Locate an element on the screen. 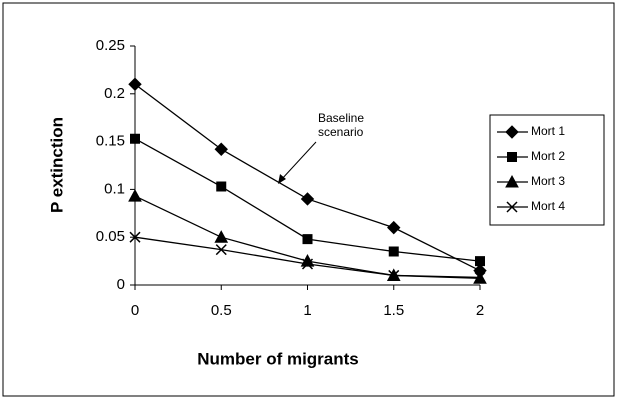 This screenshot has width=618, height=400. x-tick-label: 2 is located at coordinates (480, 310).